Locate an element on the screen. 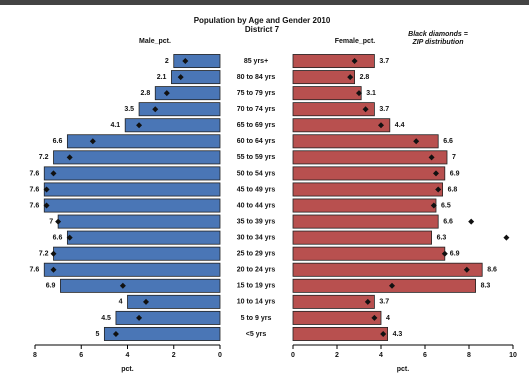 The width and height of the screenshot is (529, 383). value-label: 5 is located at coordinates (97, 334).